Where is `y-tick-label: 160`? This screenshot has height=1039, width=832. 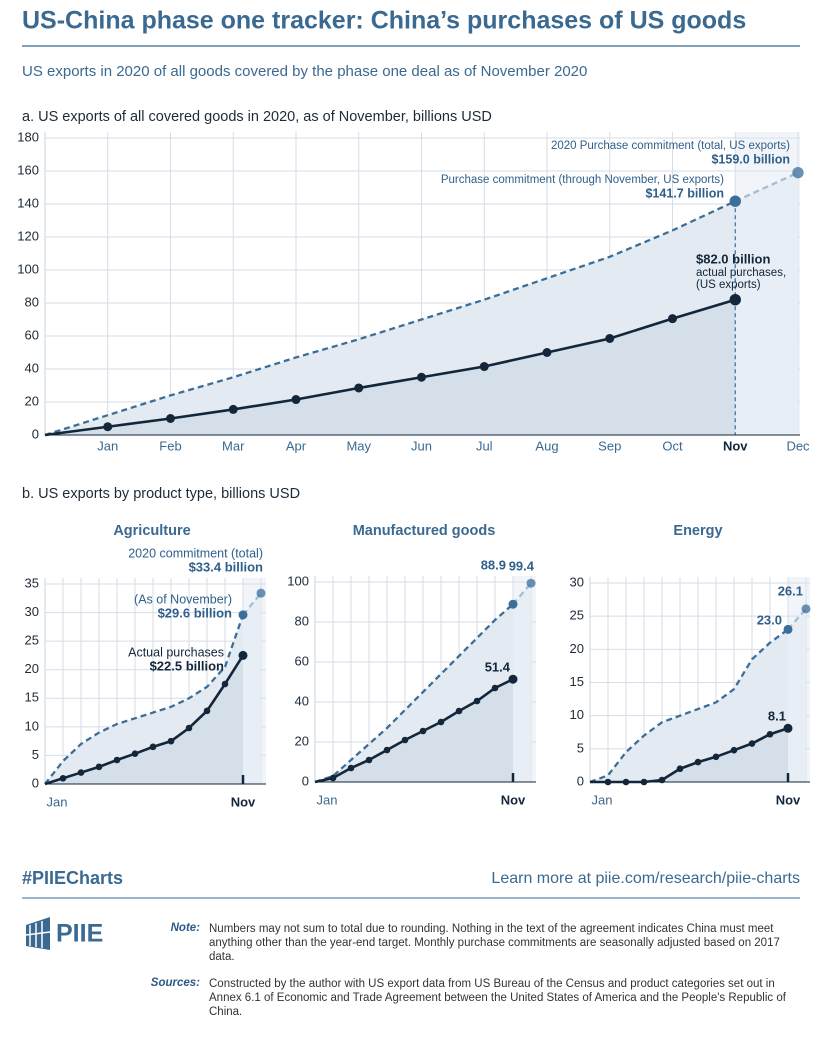
y-tick-label: 160 is located at coordinates (28, 169).